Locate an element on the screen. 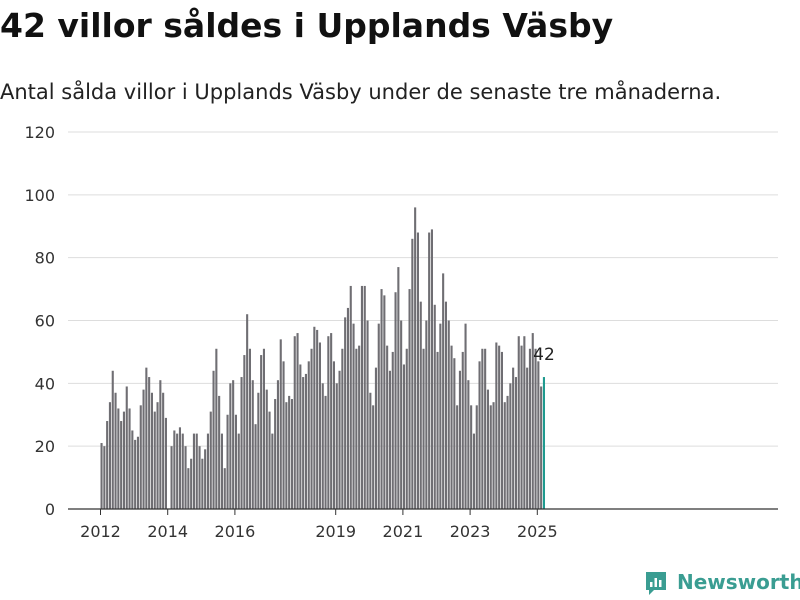 The image size is (800, 600). newsworthy-logo-icon is located at coordinates (656, 583).